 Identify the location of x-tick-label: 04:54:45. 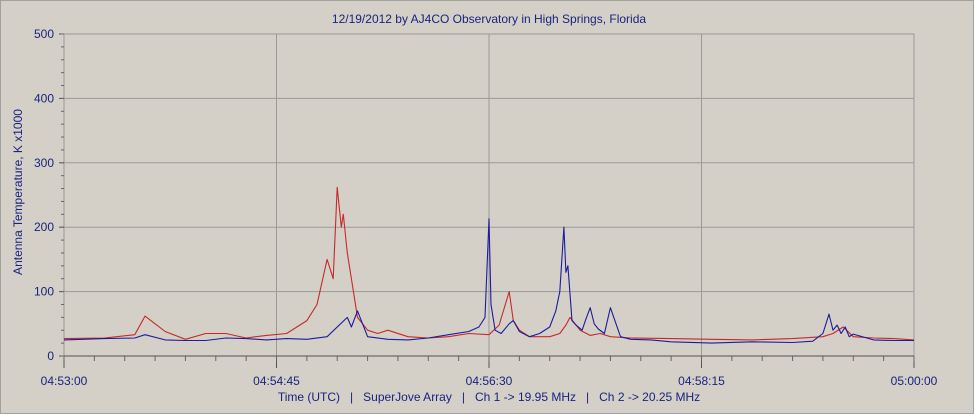
(276, 381).